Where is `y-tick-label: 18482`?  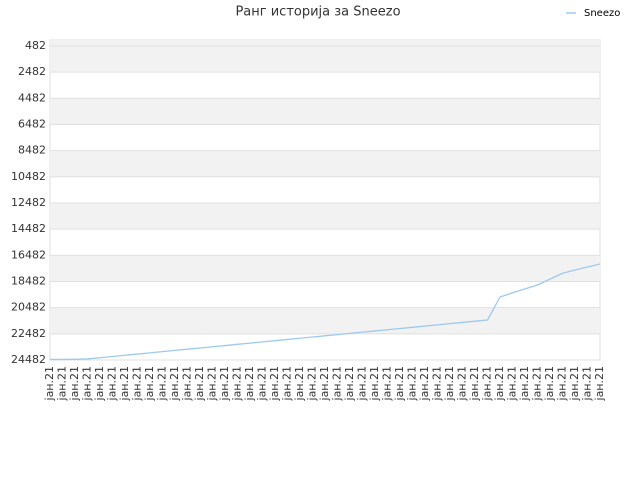
y-tick-label: 18482 is located at coordinates (28, 280).